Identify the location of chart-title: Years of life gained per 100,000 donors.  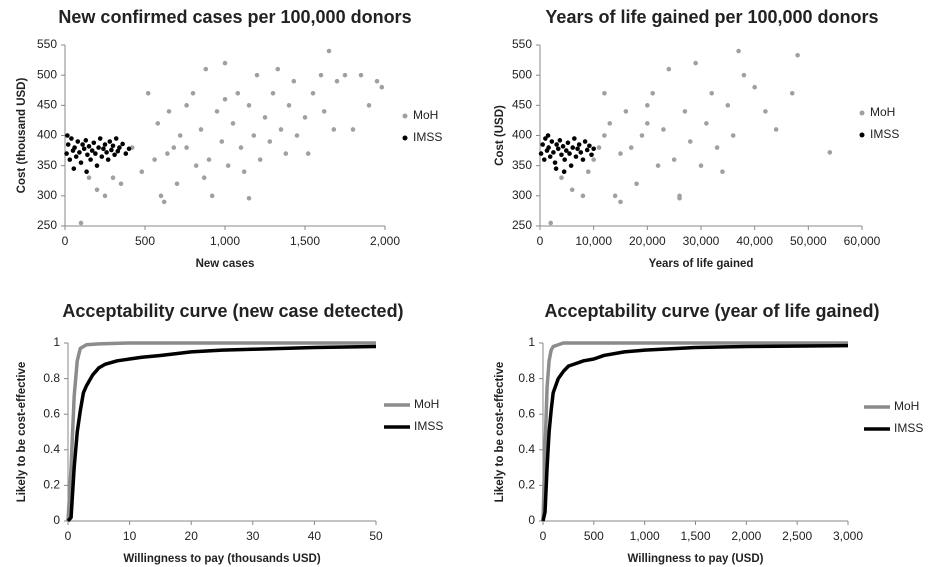
(711, 17).